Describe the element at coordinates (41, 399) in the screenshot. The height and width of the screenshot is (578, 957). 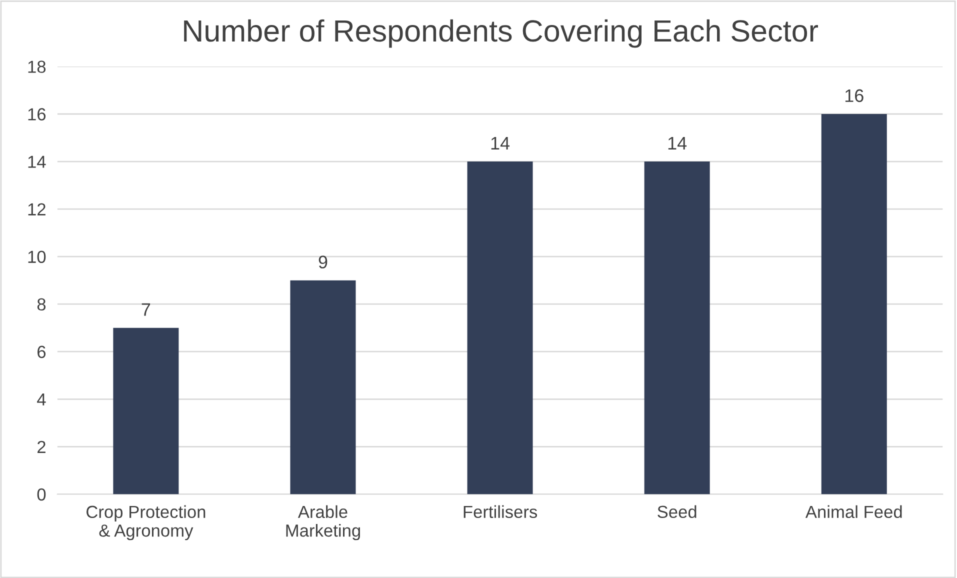
I see `y-tick-label: 4` at that location.